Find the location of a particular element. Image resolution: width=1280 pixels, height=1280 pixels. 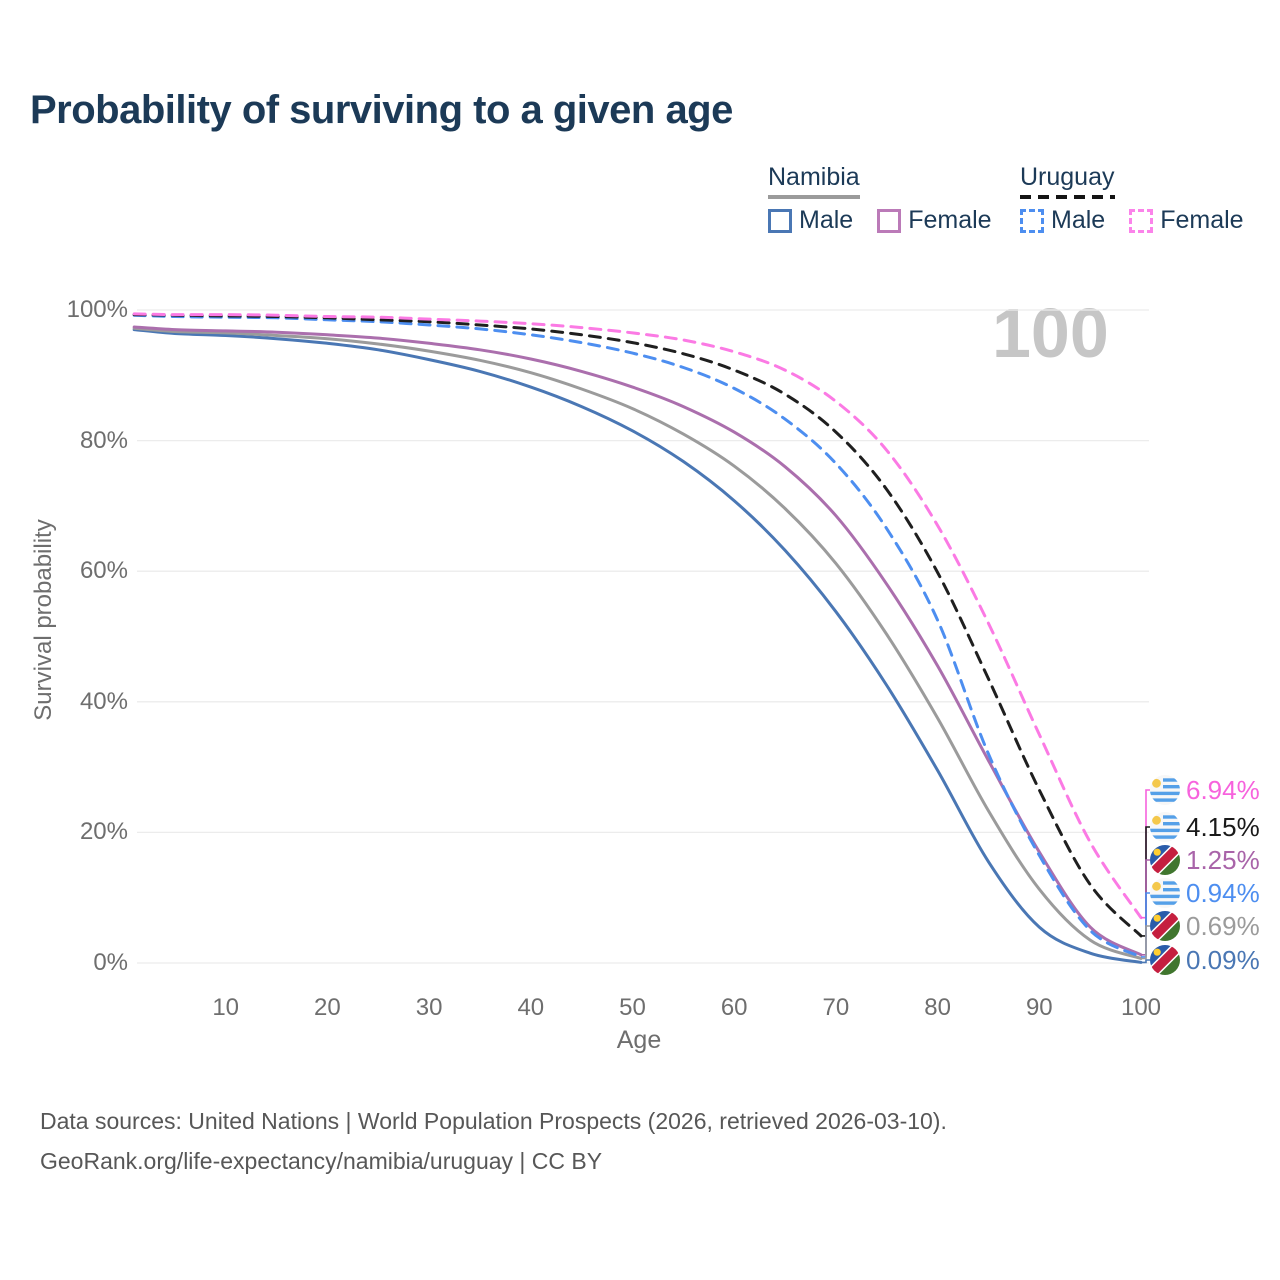

y-tick-label-40%: 40% is located at coordinates (103, 701).